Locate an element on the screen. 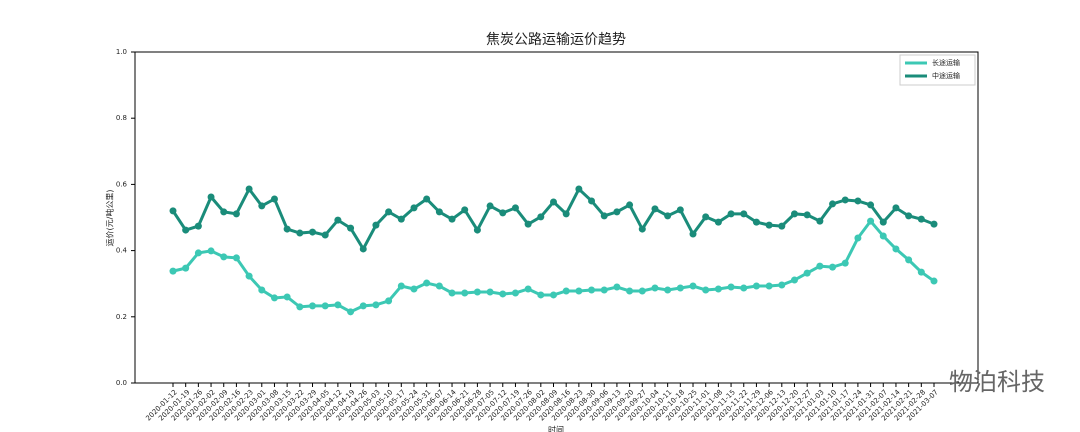 Image resolution: width=1080 pixels, height=432 pixels. legend-label: 中途运输 is located at coordinates (946, 75).